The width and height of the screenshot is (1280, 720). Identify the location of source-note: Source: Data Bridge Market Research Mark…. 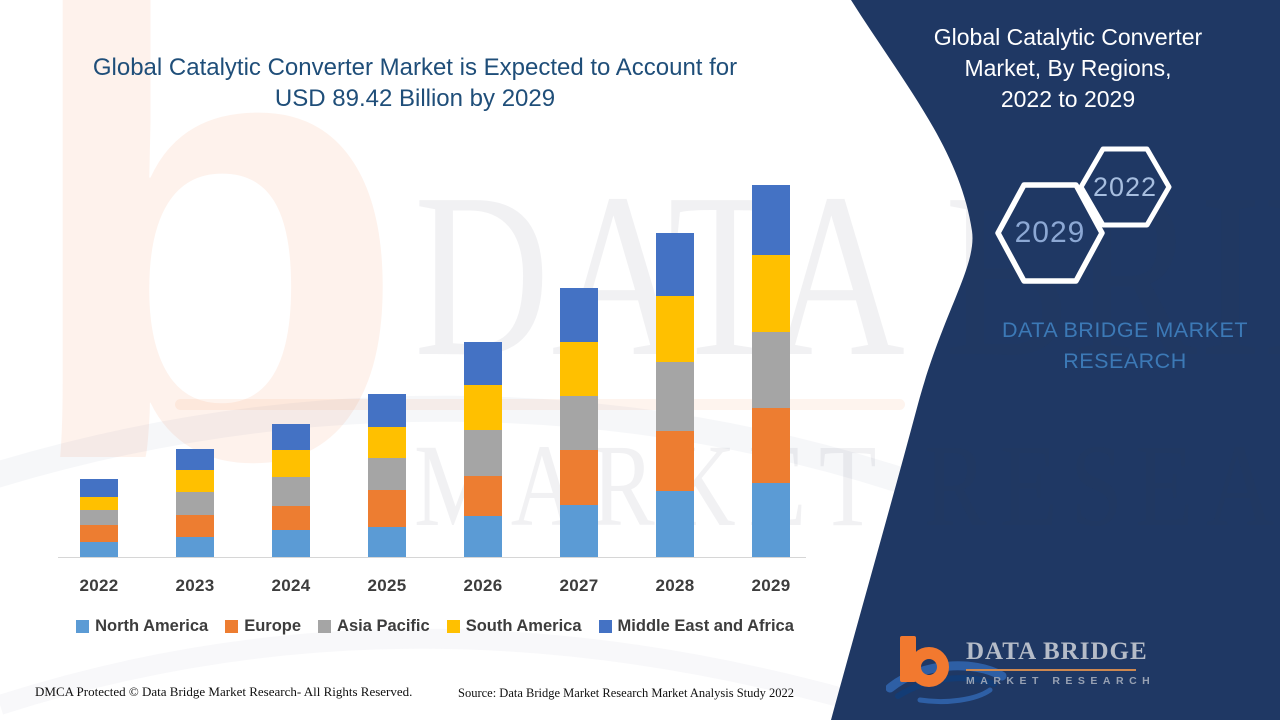
(626, 693).